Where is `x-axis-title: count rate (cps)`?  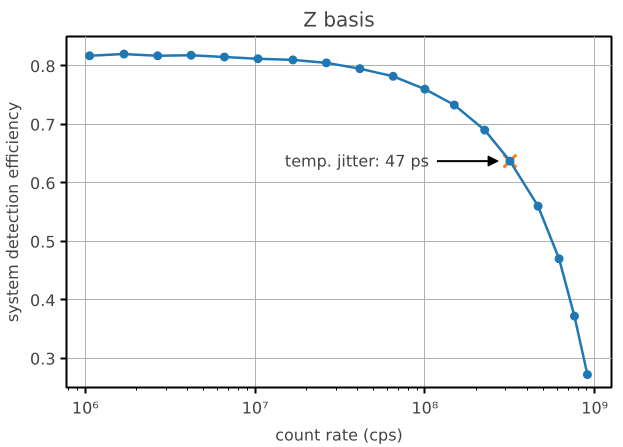 x-axis-title: count rate (cps) is located at coordinates (339, 435).